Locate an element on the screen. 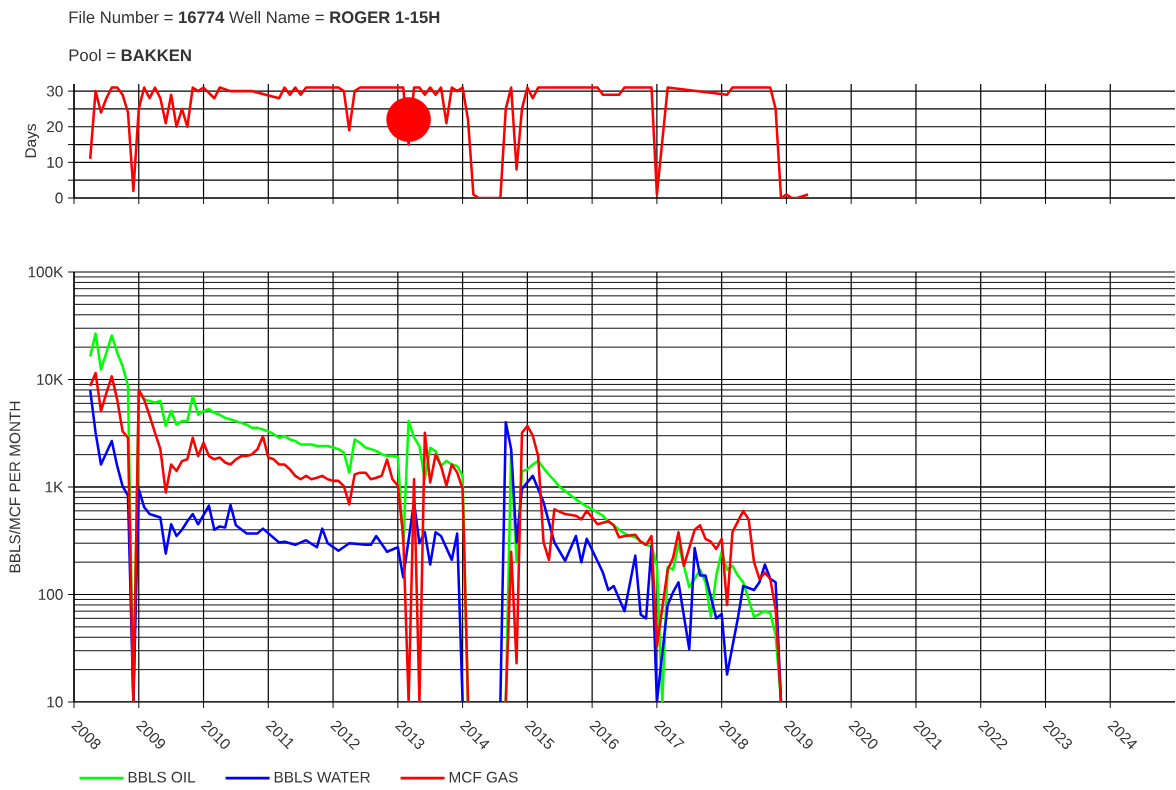 The width and height of the screenshot is (1176, 790). y-axis-title: BBLS/MCF PER MONTH is located at coordinates (15, 487).